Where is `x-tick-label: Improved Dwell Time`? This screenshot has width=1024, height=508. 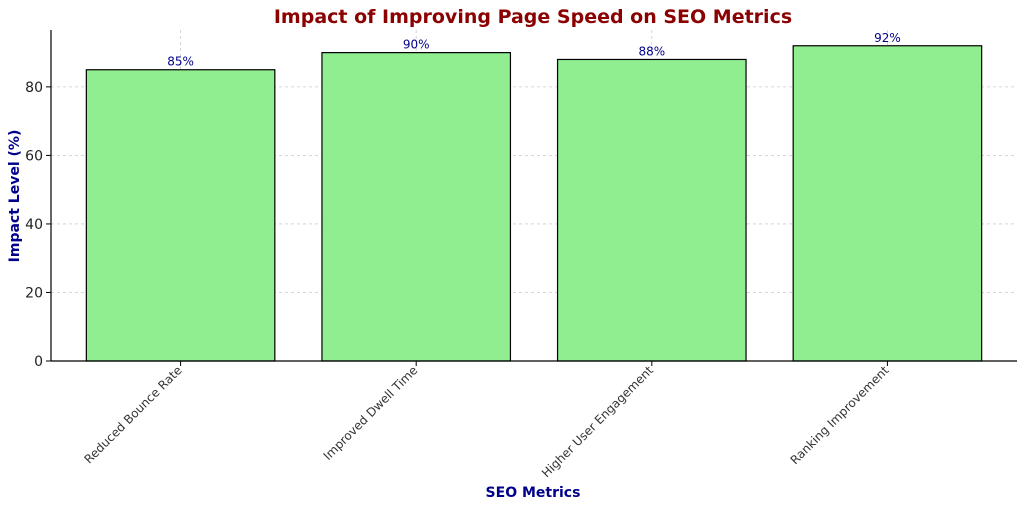
x-tick-label: Improved Dwell Time is located at coordinates (371, 413).